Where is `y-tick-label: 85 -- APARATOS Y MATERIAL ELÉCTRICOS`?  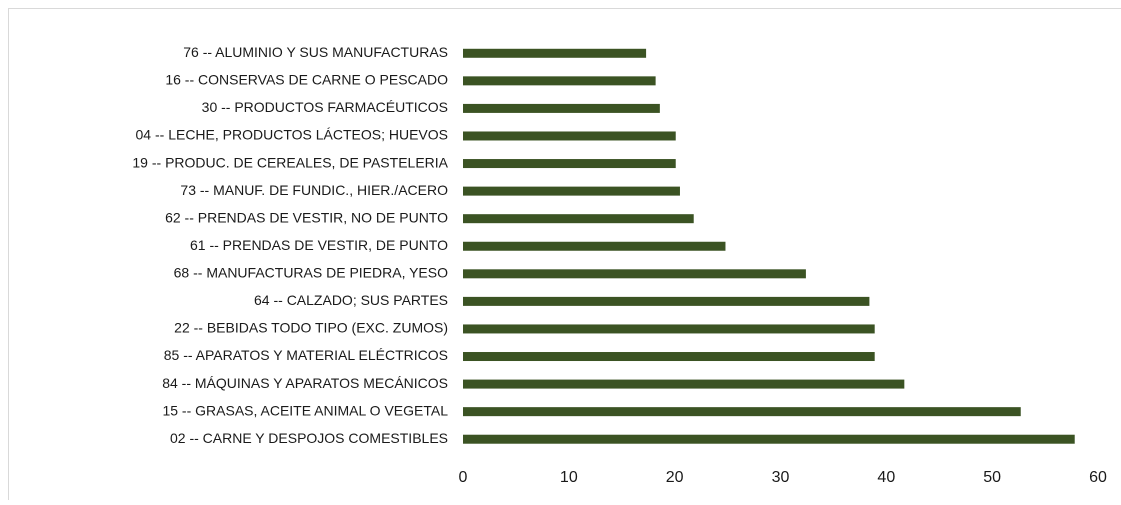
y-tick-label: 85 -- APARATOS Y MATERIAL ELÉCTRICOS is located at coordinates (306, 355).